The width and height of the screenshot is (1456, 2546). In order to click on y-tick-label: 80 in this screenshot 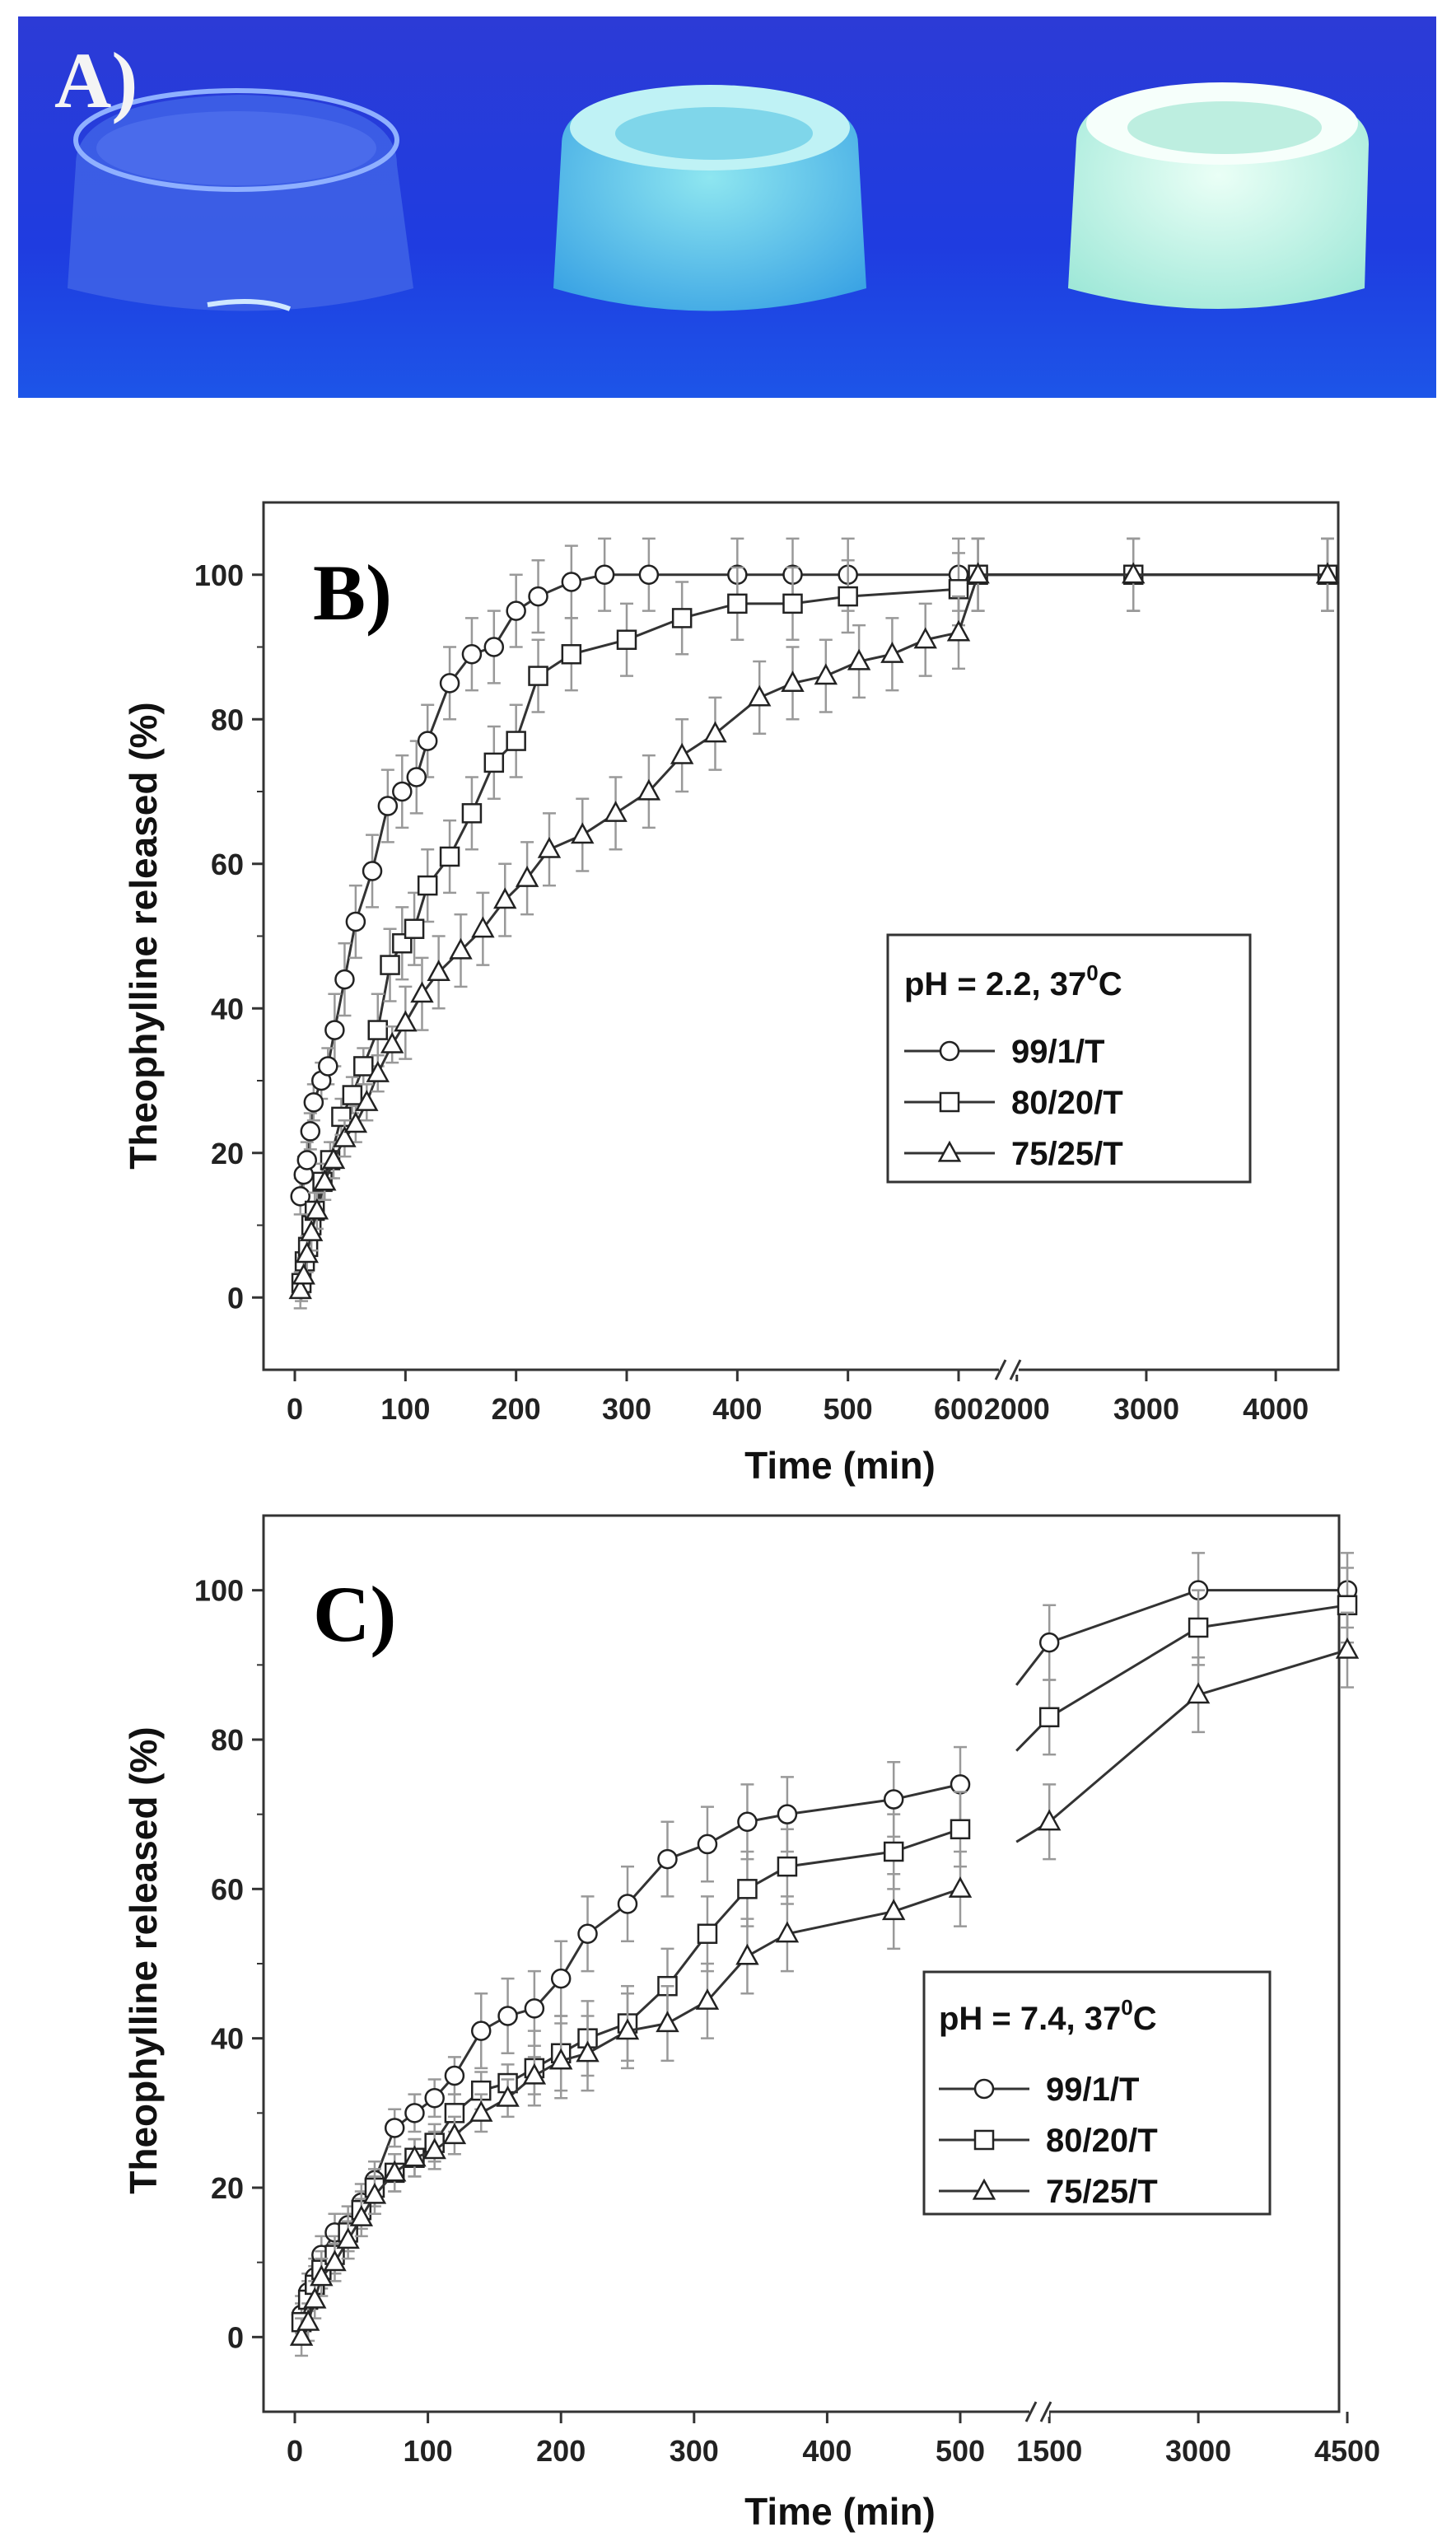, I will do `click(227, 1740)`.